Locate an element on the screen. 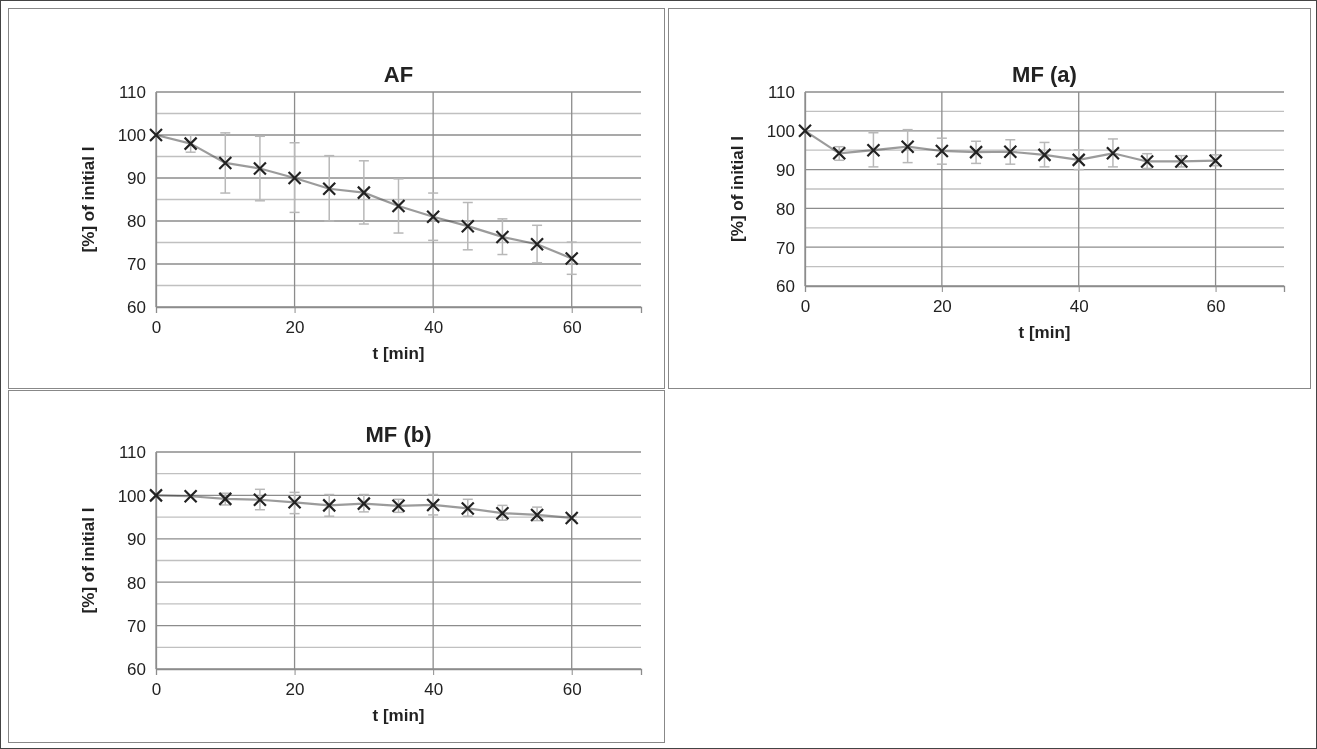  chart-title: MF (a) is located at coordinates (1044, 74).